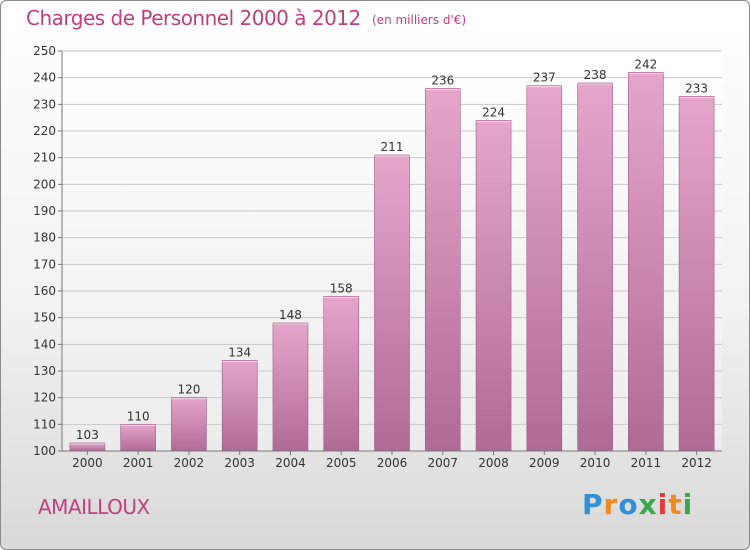  What do you see at coordinates (44, 291) in the screenshot?
I see `y-tick-label: 160` at bounding box center [44, 291].